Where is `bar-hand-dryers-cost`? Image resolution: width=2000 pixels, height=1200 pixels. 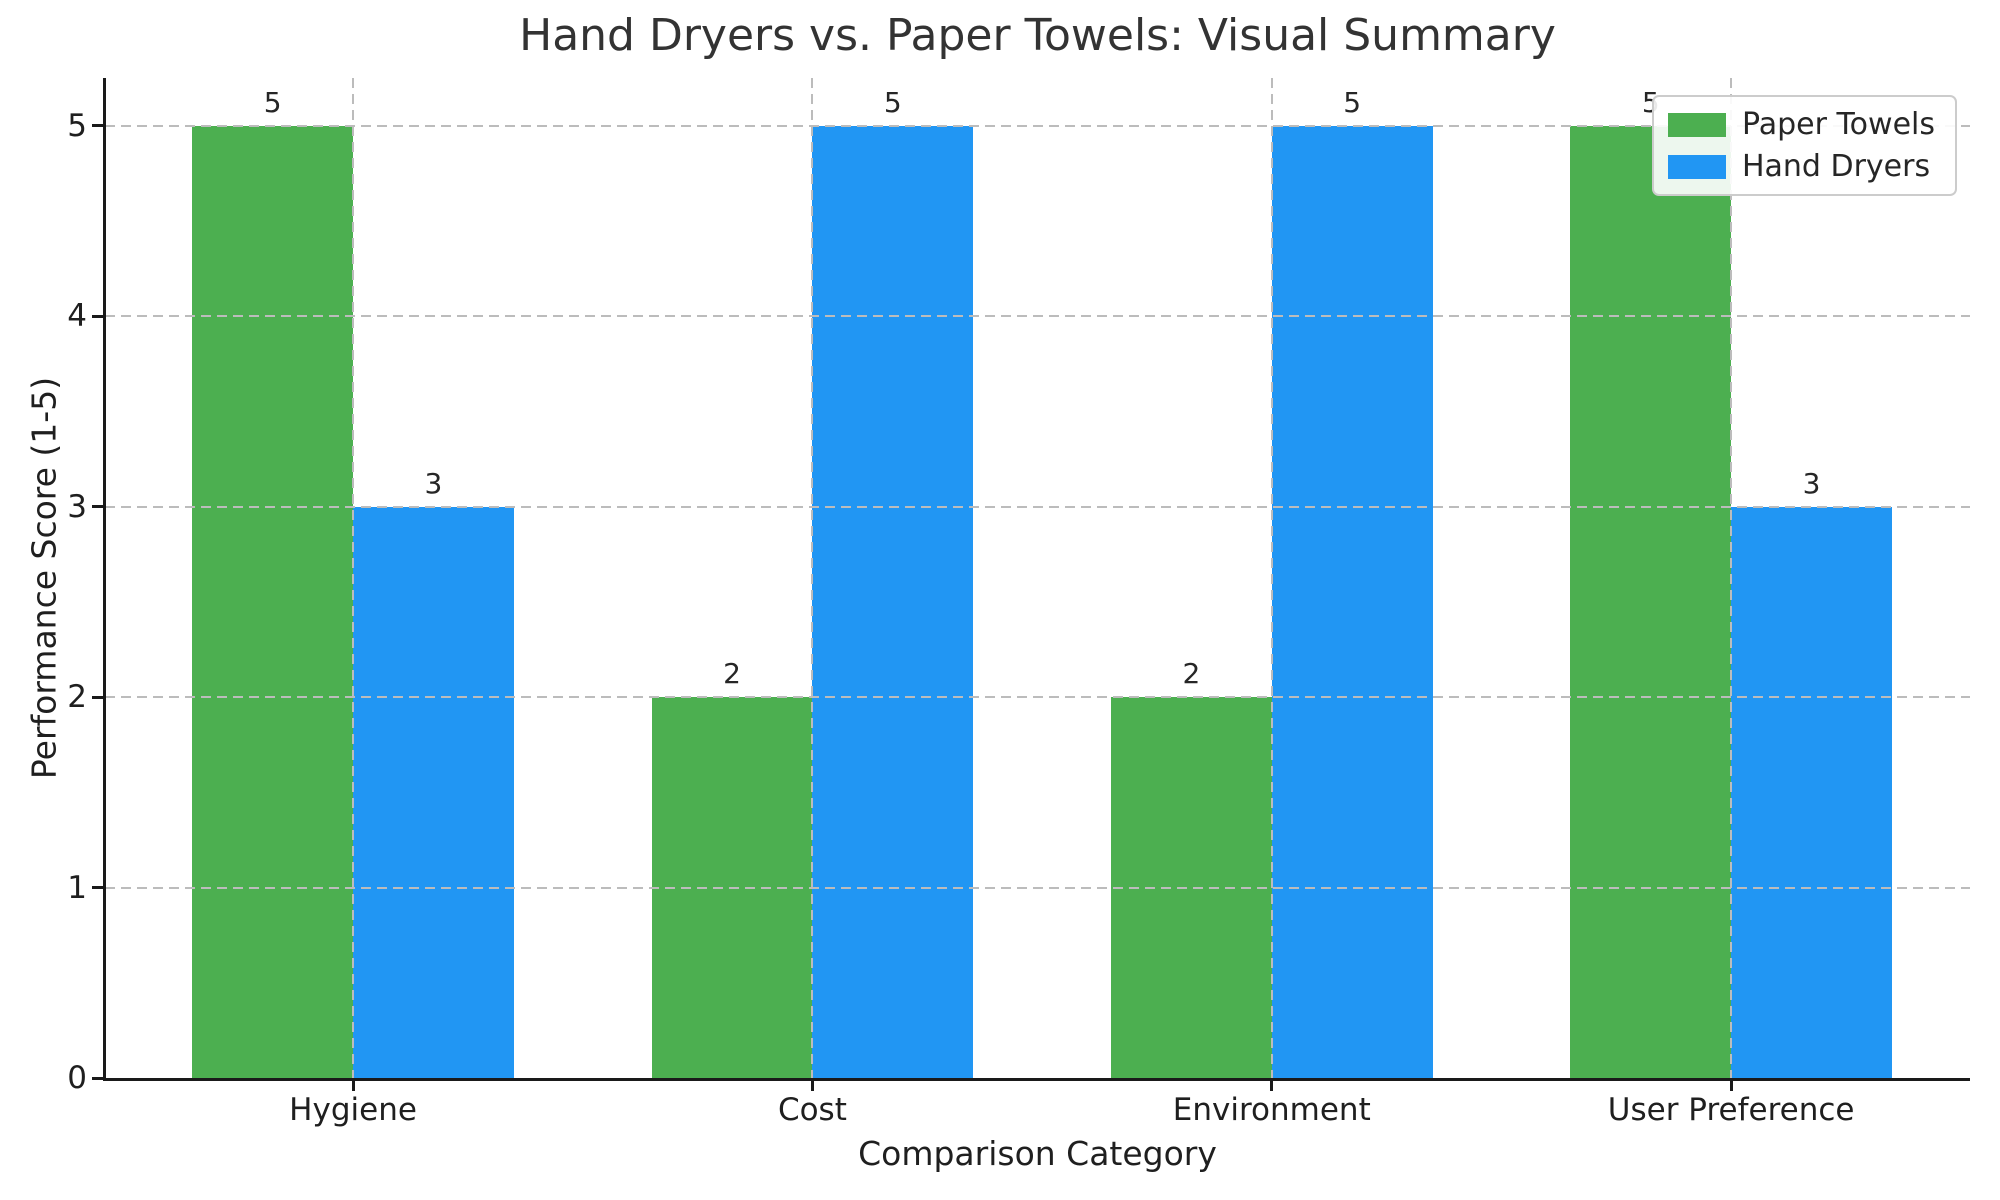
bar-hand-dryers-cost is located at coordinates (893, 601).